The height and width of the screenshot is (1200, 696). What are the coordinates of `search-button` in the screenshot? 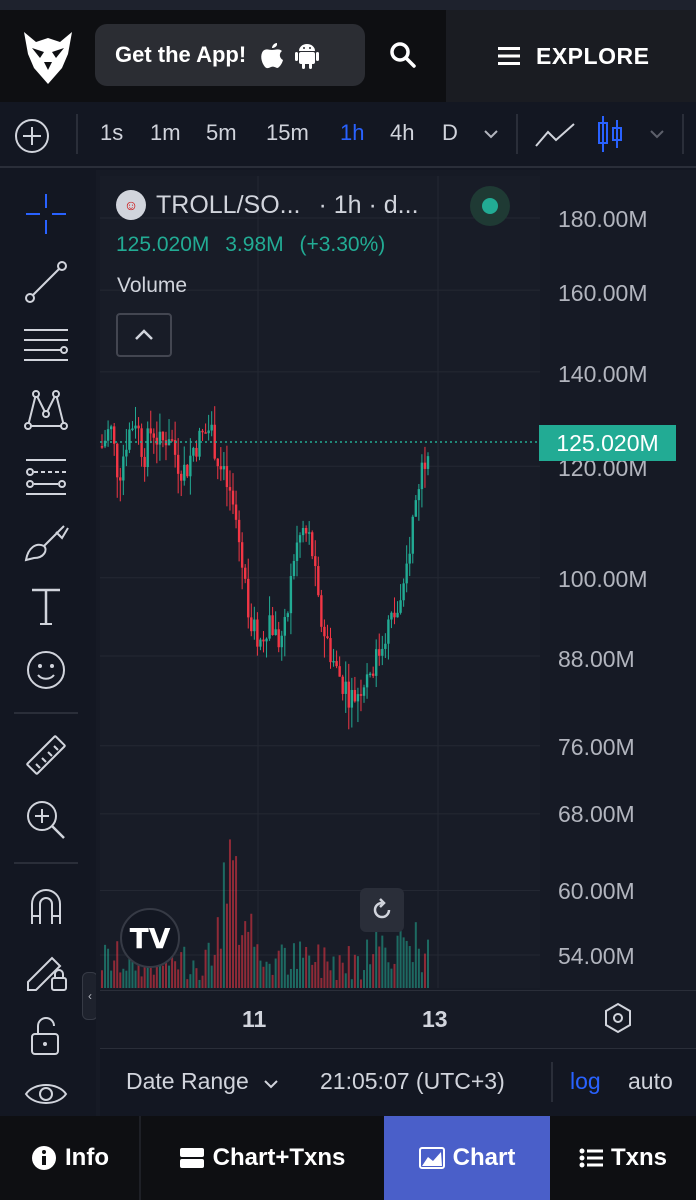 It's located at (403, 55).